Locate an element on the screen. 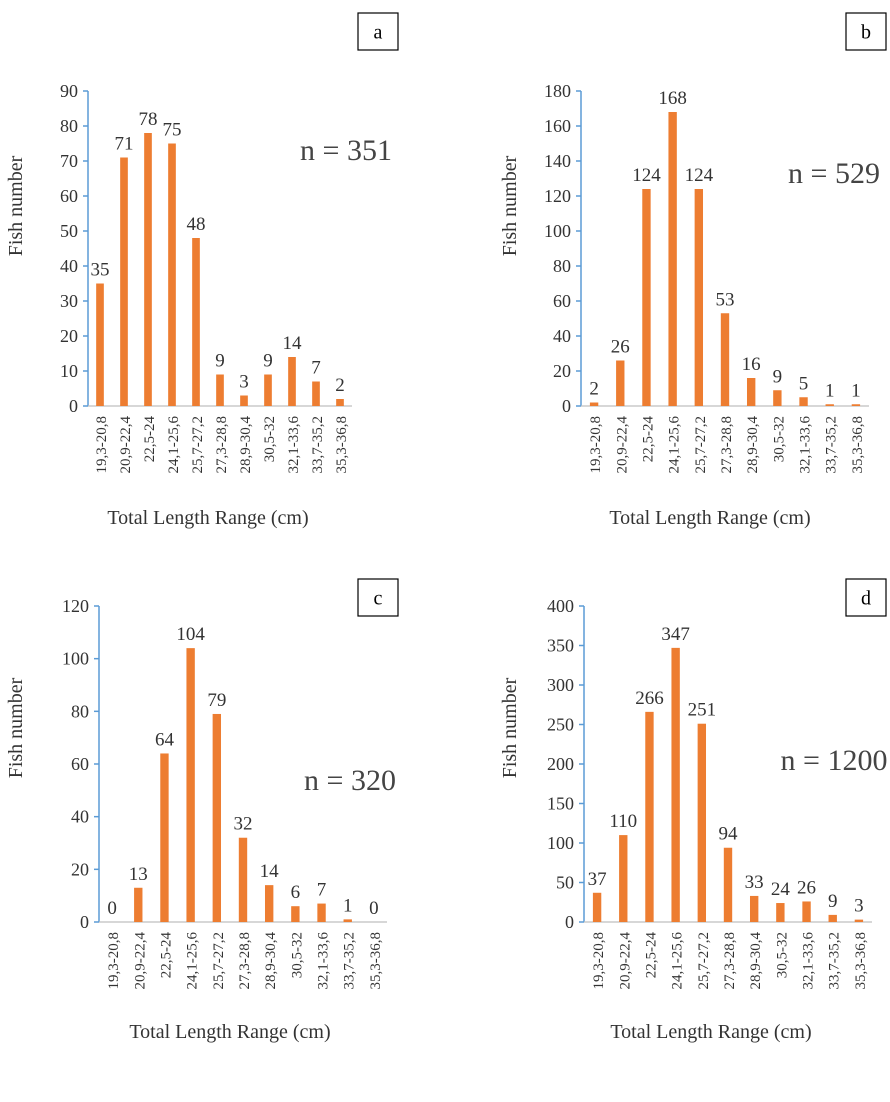  y-tick-label: 180 is located at coordinates (557, 91).